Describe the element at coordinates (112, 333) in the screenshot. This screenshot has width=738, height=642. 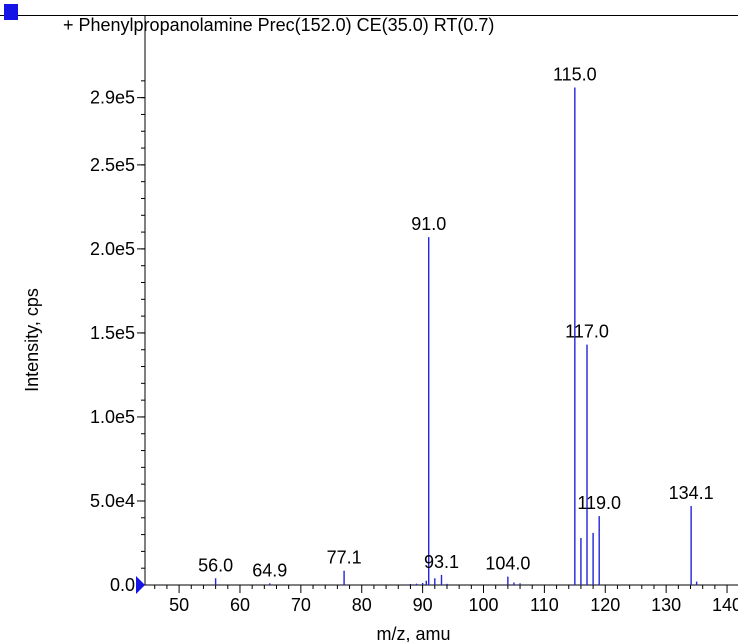
I see `y-tick-label: 1.5e5` at that location.